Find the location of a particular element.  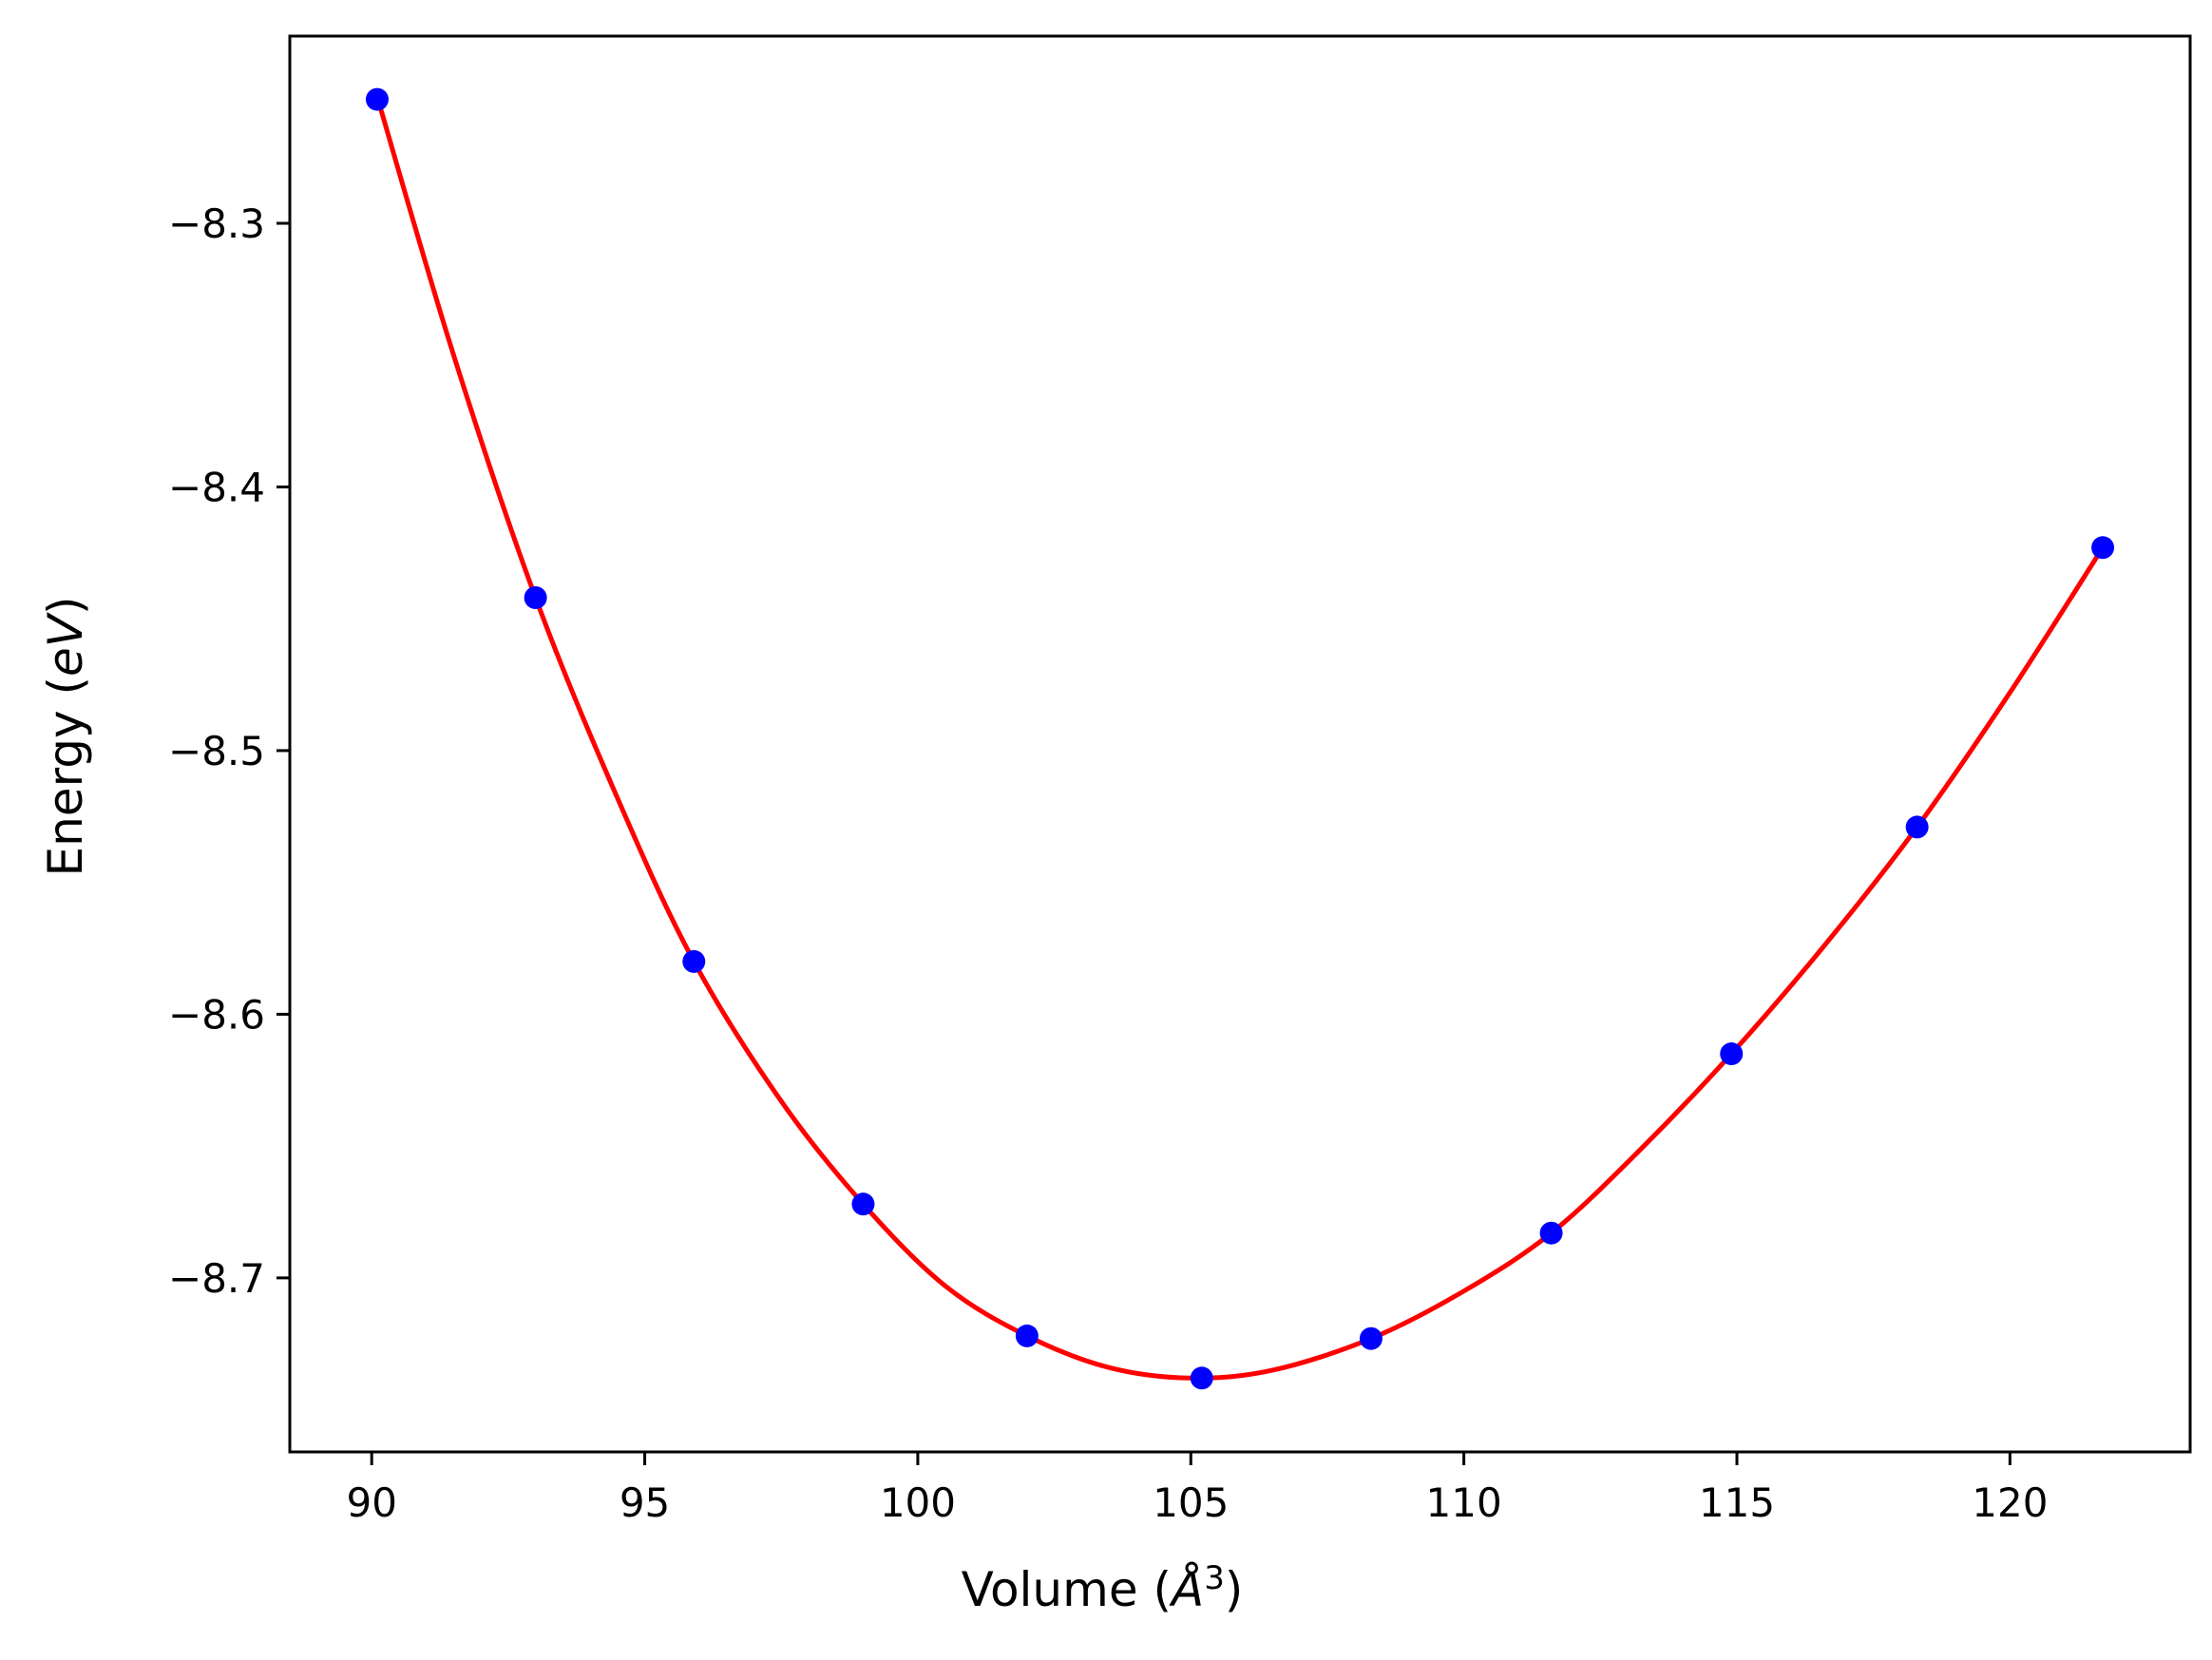

x-tick-label: 105 is located at coordinates (1191, 1502).